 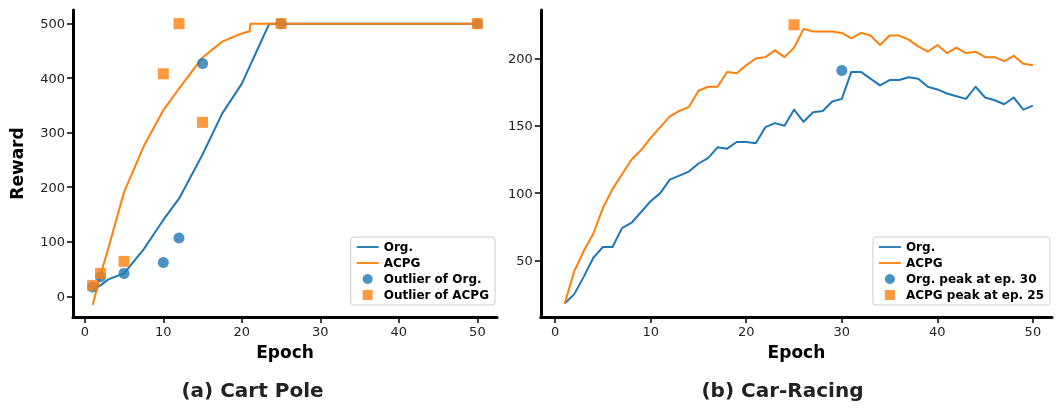 I want to click on legend-label: Org. peak at ep. 30, so click(x=971, y=279).